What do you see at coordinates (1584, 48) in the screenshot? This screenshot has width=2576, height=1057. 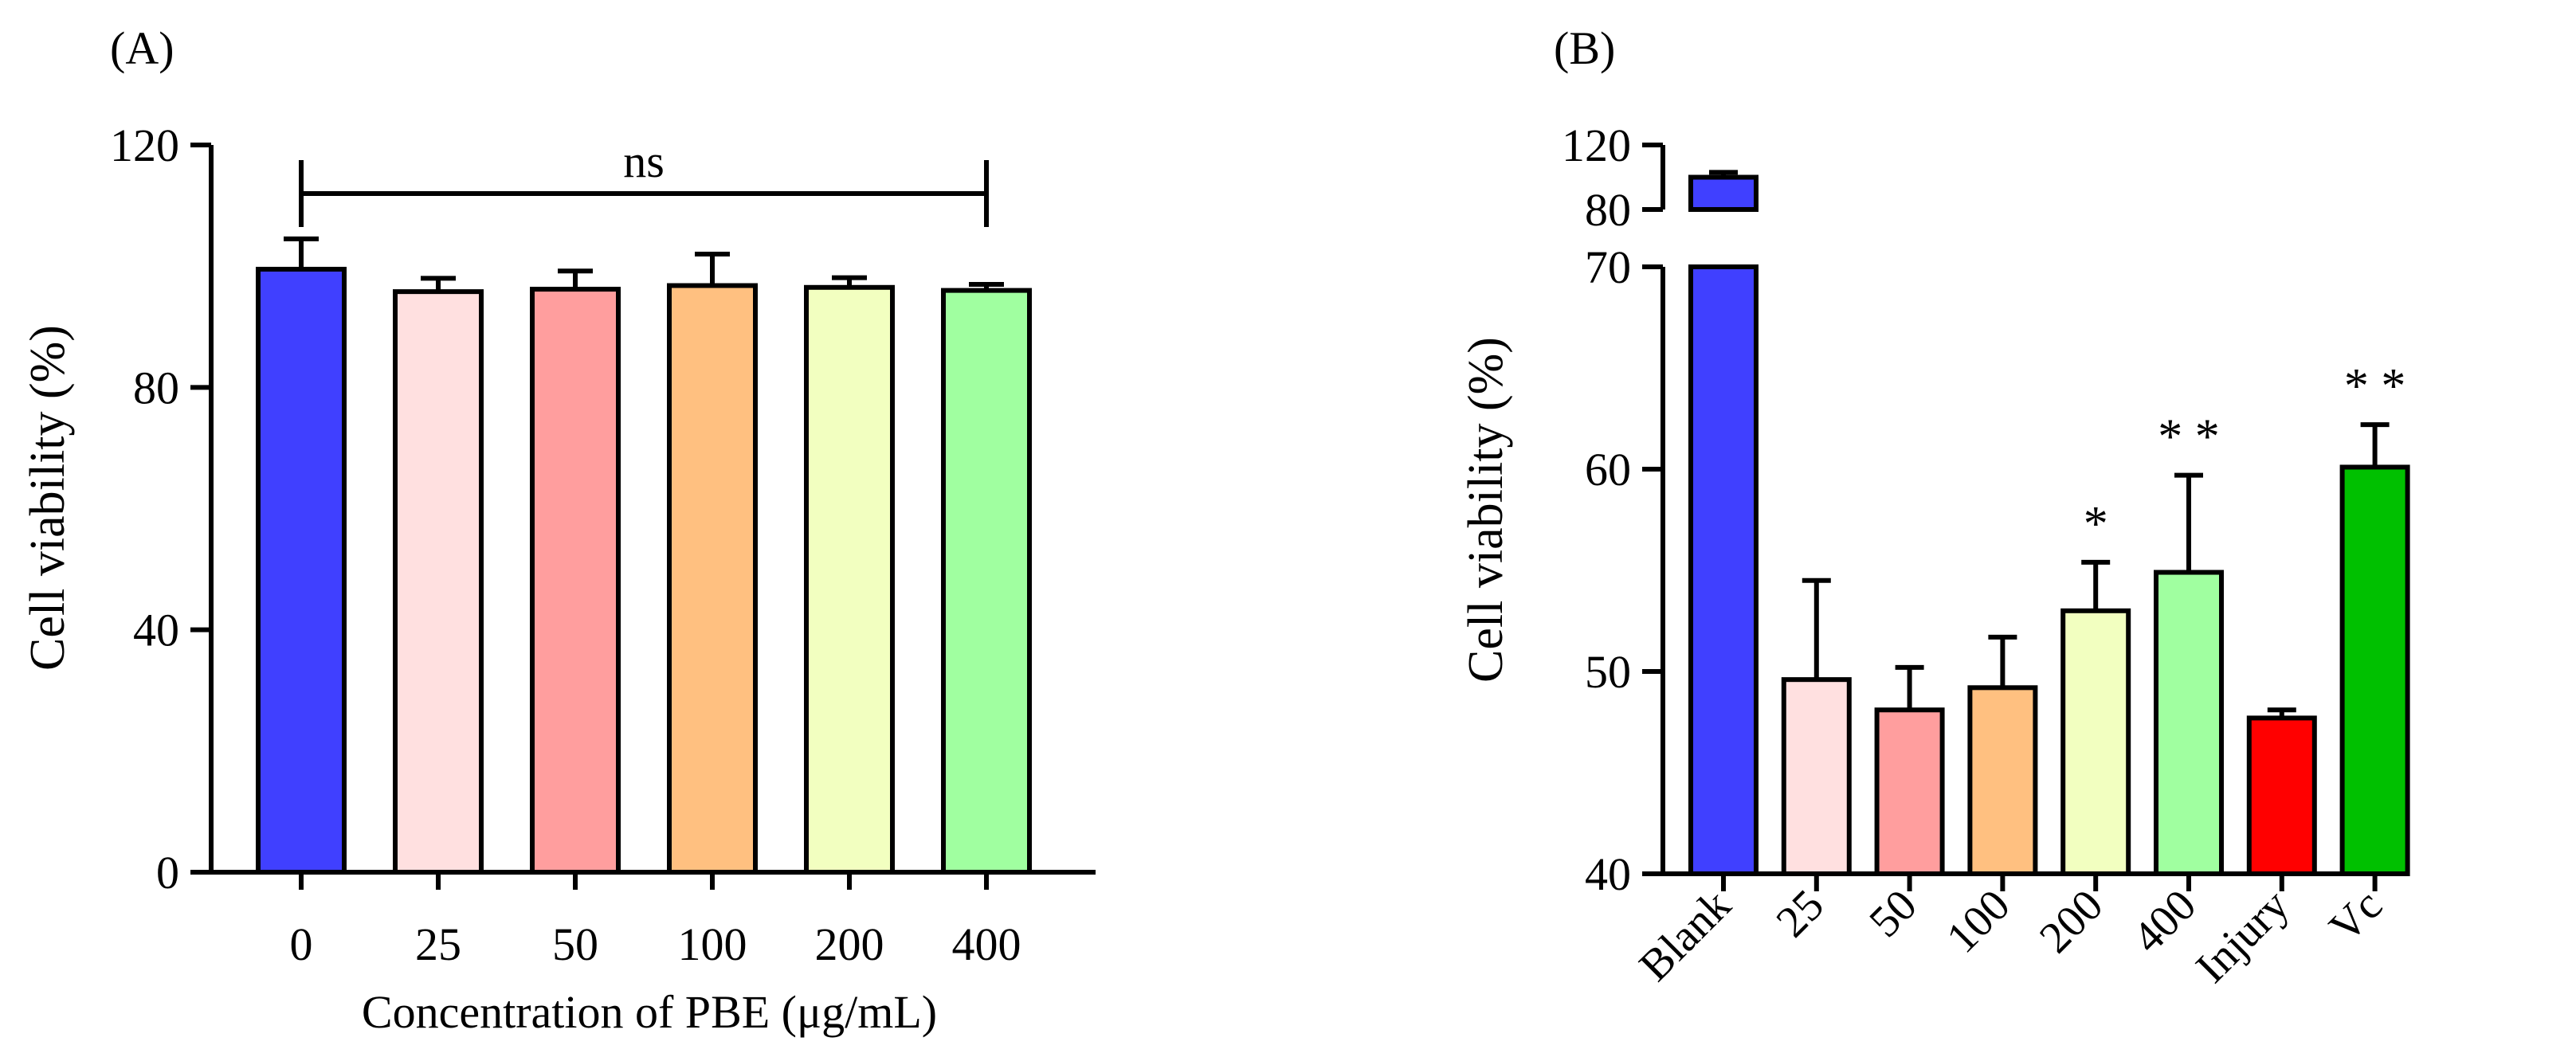 I see `panel-b-label: (B)` at bounding box center [1584, 48].